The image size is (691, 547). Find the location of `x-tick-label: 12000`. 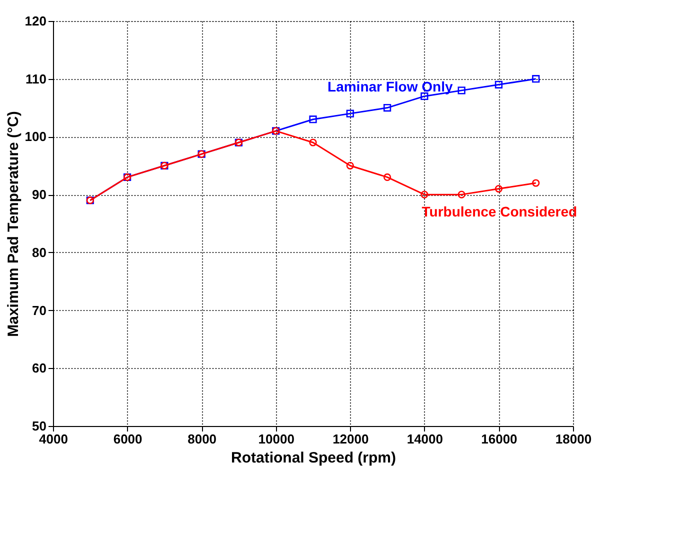

x-tick-label: 12000 is located at coordinates (350, 439).